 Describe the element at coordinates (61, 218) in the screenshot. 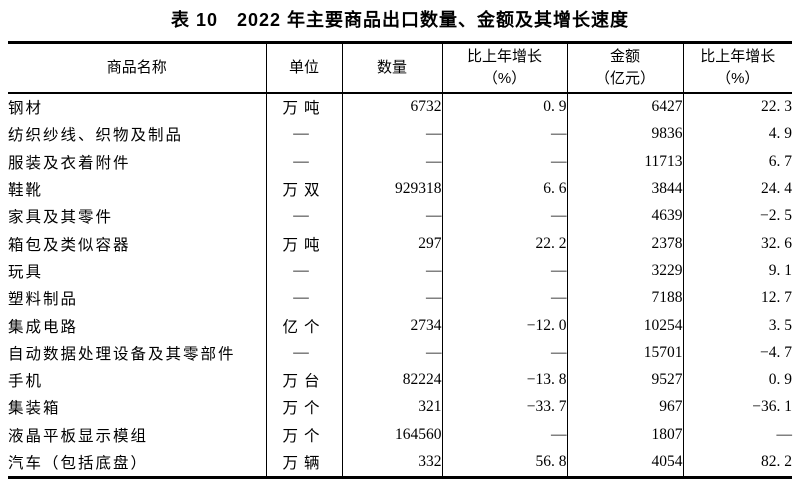

I see `cell-commodity-name: 家具及其零件` at that location.